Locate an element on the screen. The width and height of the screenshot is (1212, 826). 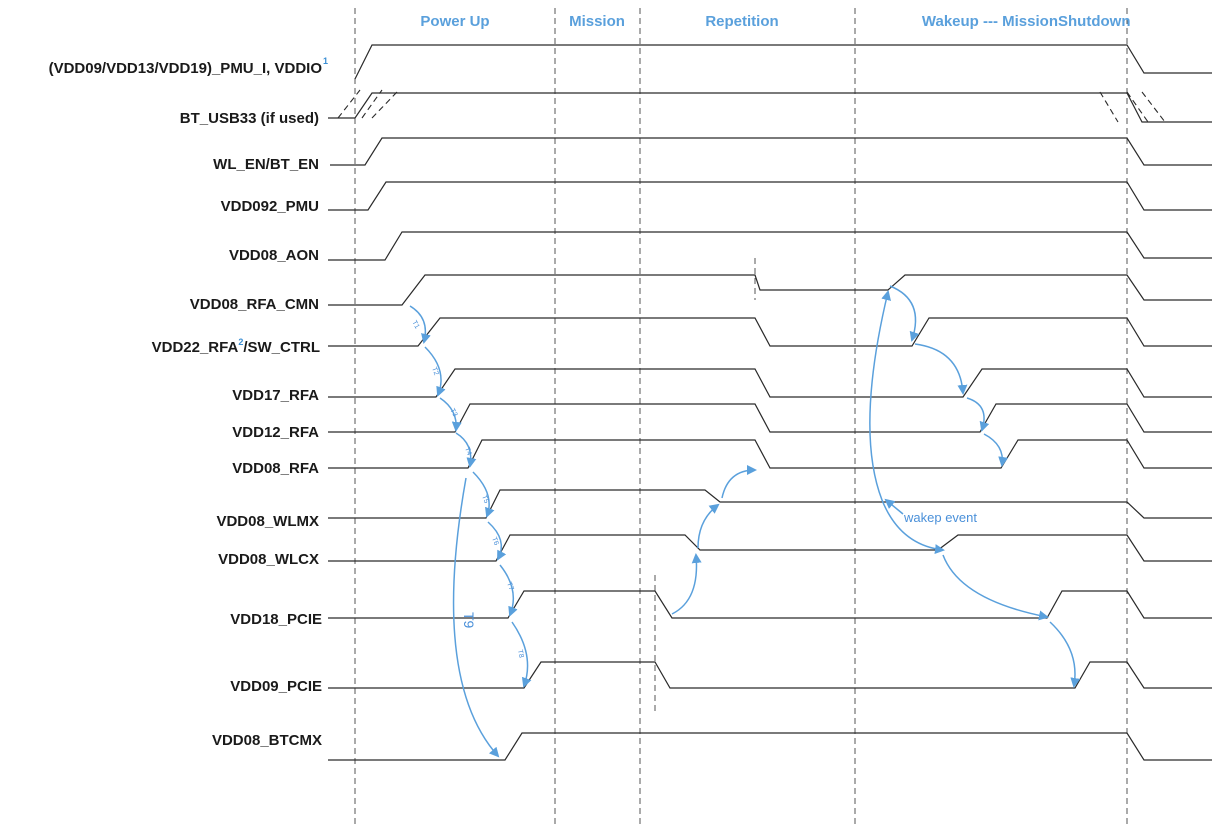
waveform-pmu-vddio is located at coordinates (783, 62).